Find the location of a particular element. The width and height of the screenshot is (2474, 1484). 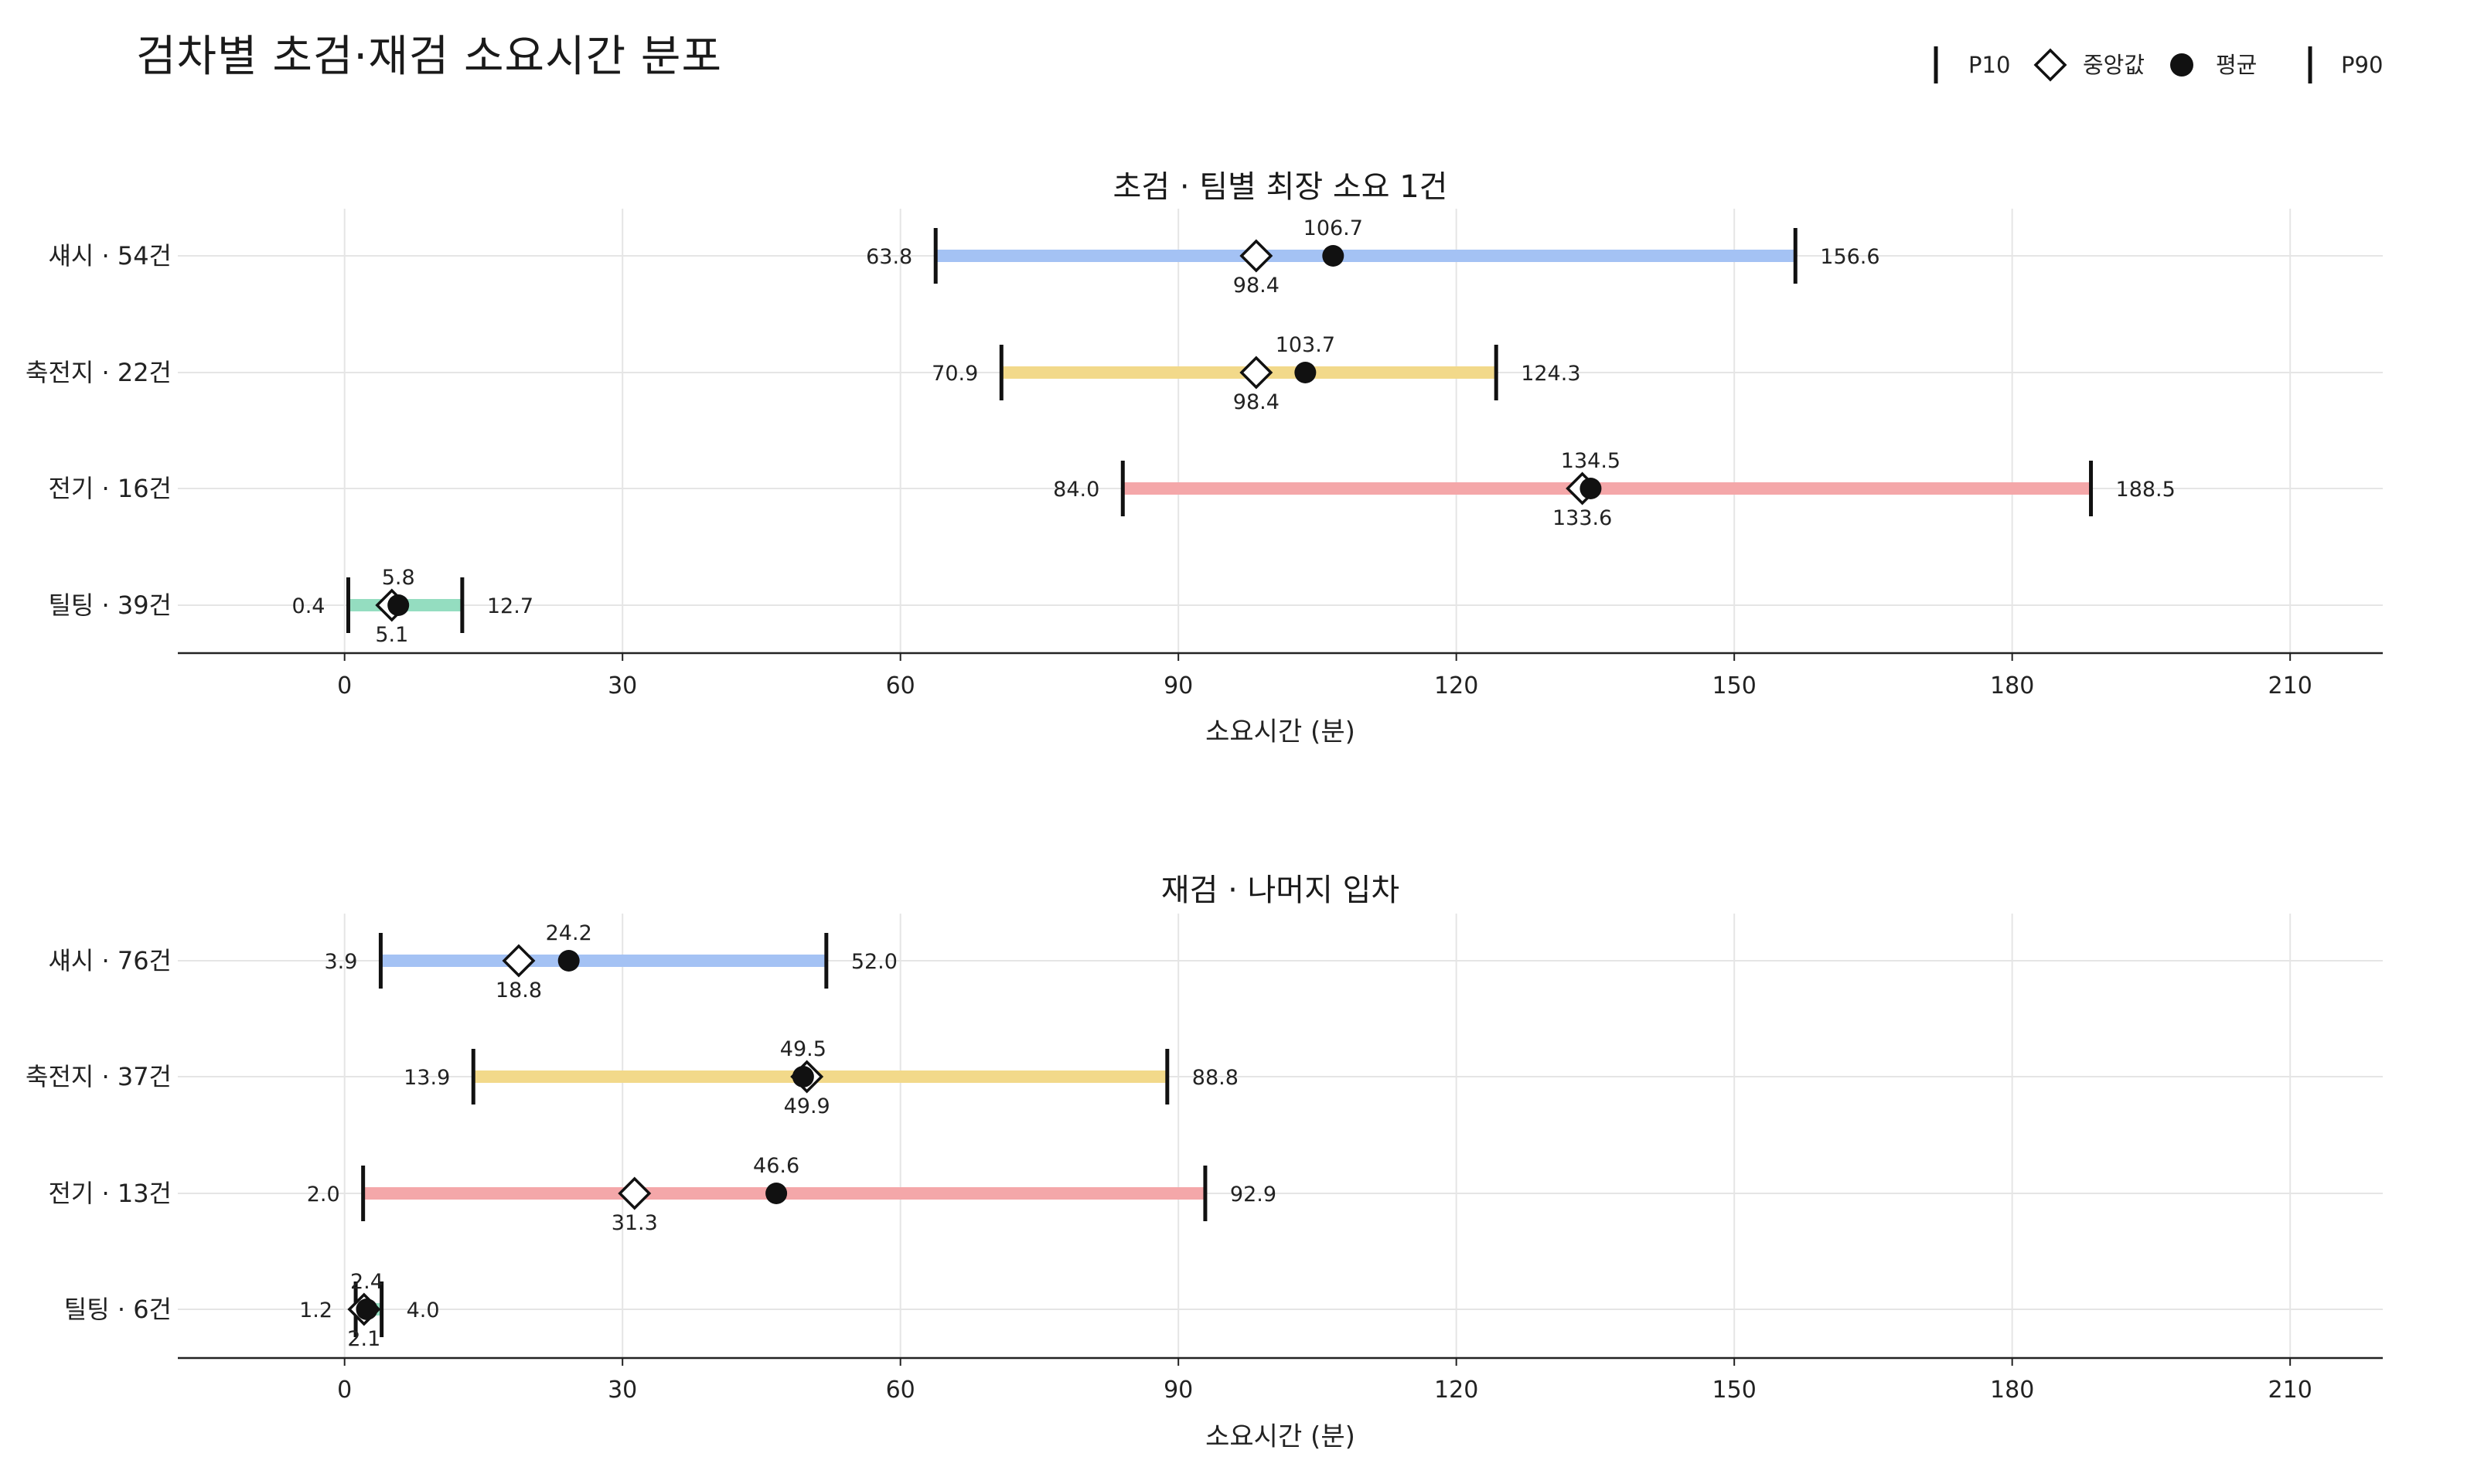

mean-value-label: 24.2 is located at coordinates (569, 933).